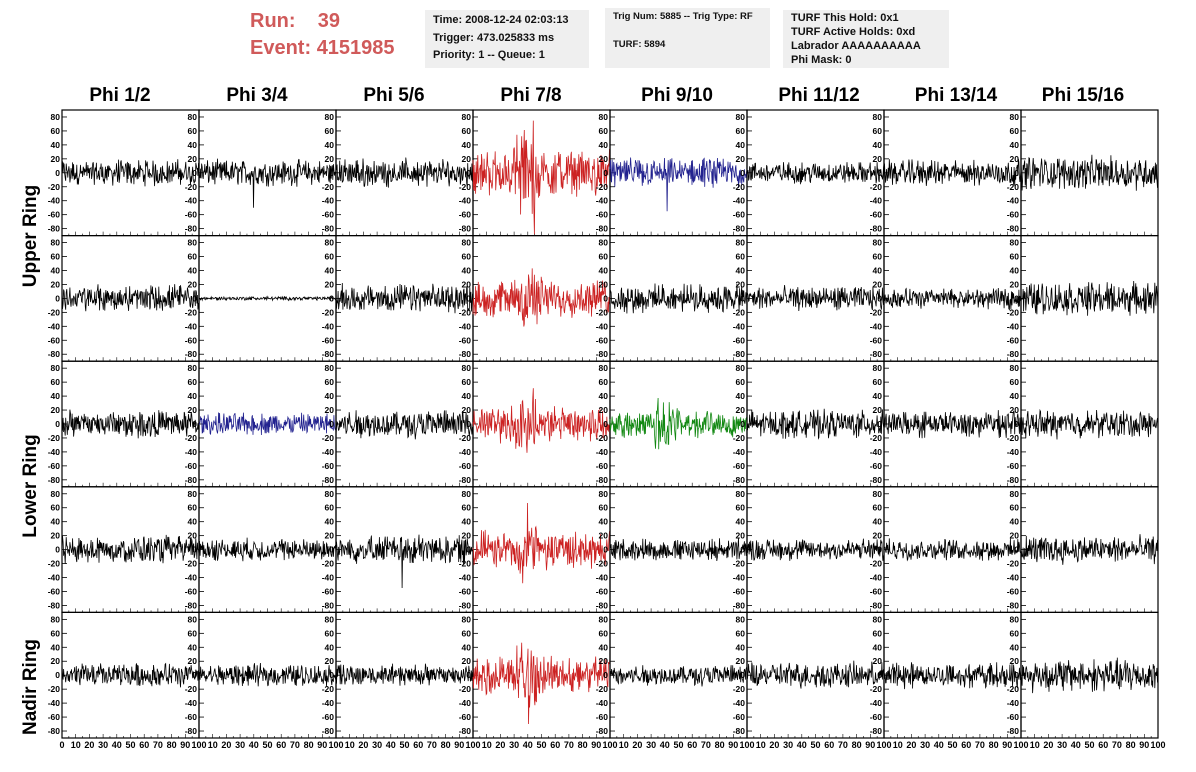 This screenshot has width=1196, height=772. I want to click on column-title-phi-9-10: Phi 9/10, so click(677, 95).